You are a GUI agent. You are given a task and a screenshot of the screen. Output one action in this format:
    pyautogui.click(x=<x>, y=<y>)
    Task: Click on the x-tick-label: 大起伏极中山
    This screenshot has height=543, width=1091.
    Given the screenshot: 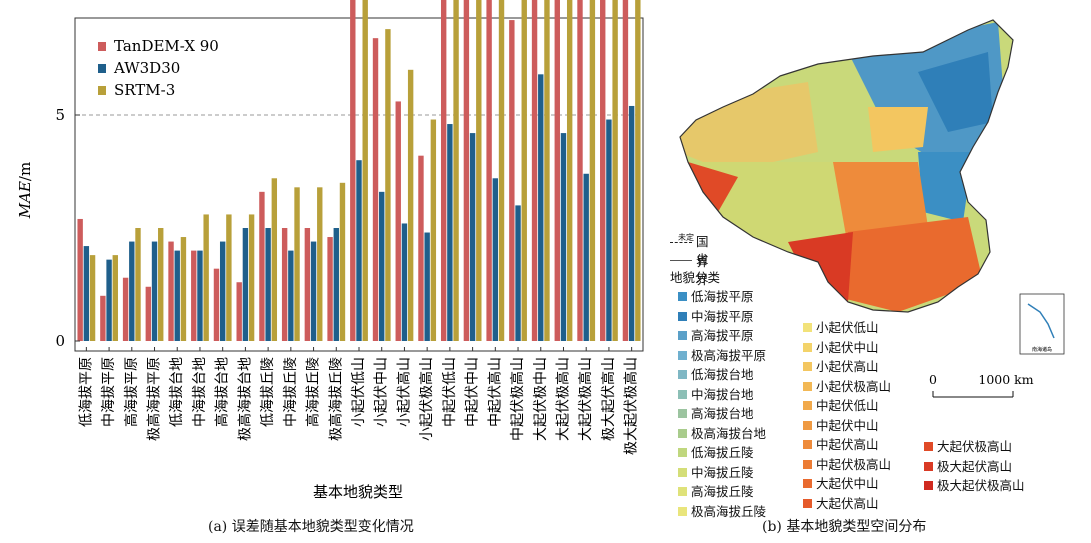 What is the action you would take?
    pyautogui.click(x=541, y=399)
    